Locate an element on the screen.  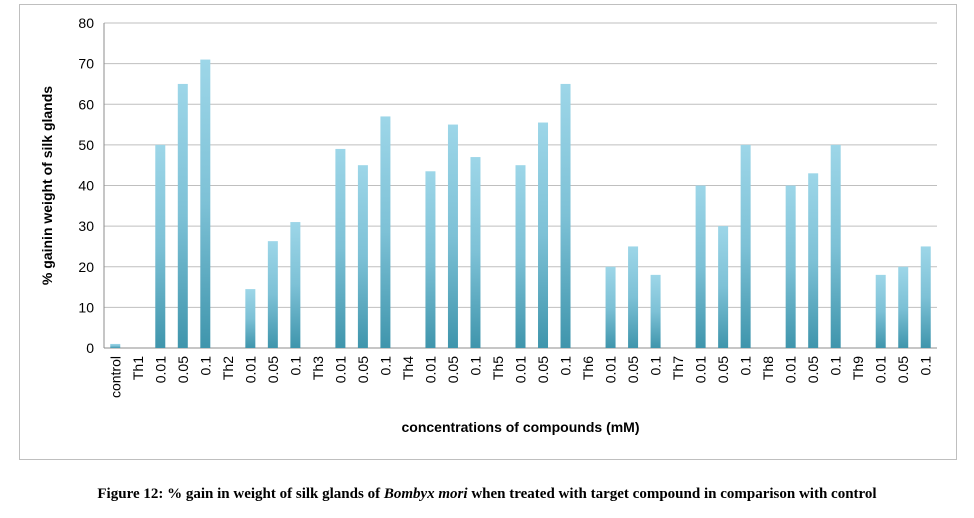
x-tick-label: Th7 is located at coordinates (678, 368).